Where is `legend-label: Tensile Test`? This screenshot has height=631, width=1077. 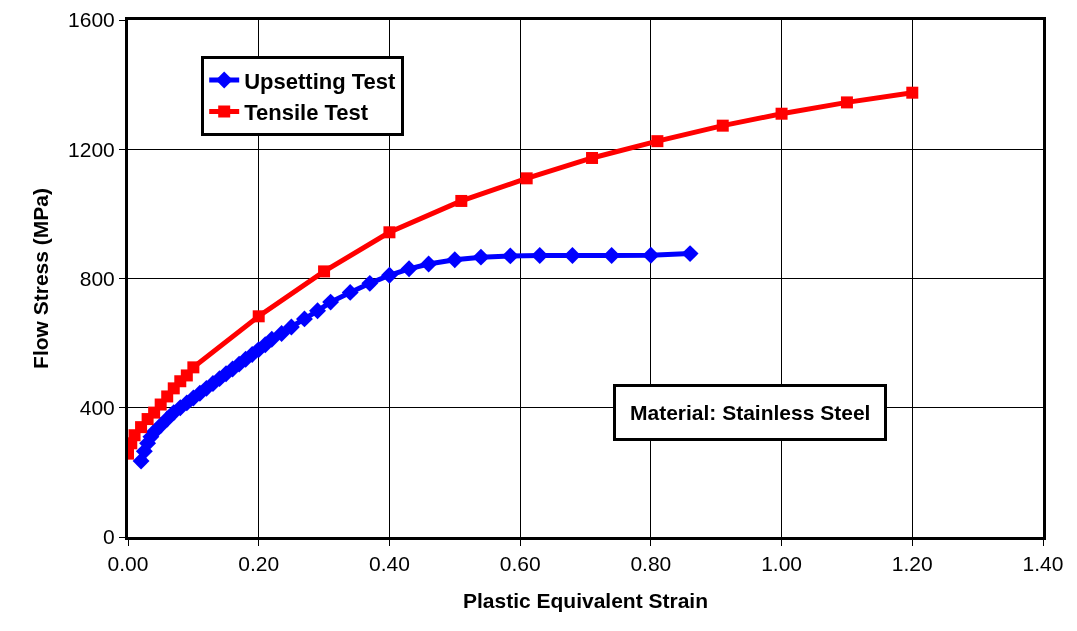 legend-label: Tensile Test is located at coordinates (306, 113).